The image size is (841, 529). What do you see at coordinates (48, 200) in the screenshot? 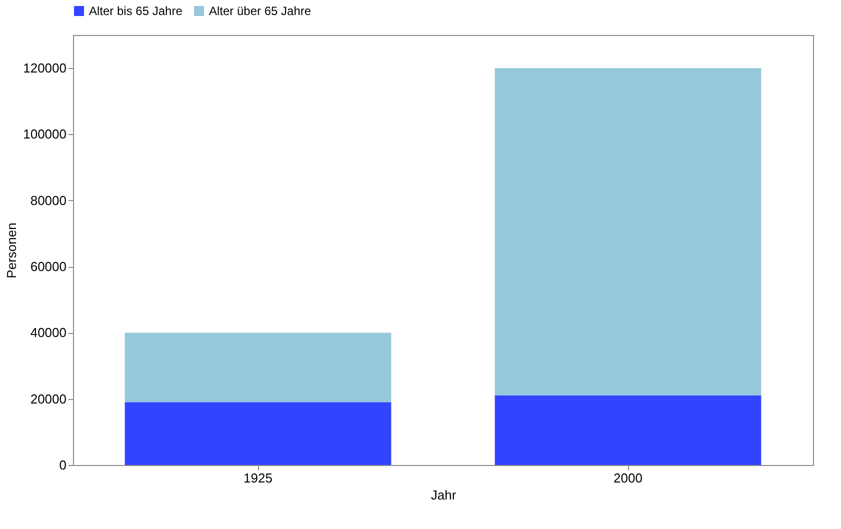
I see `y-tick-label: 80000` at bounding box center [48, 200].